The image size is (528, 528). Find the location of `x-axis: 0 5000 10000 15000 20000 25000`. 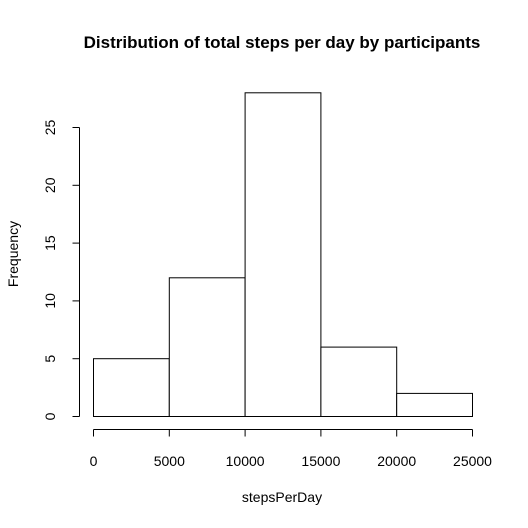

x-axis: 0 5000 10000 15000 20000 25000 is located at coordinates (291, 449).